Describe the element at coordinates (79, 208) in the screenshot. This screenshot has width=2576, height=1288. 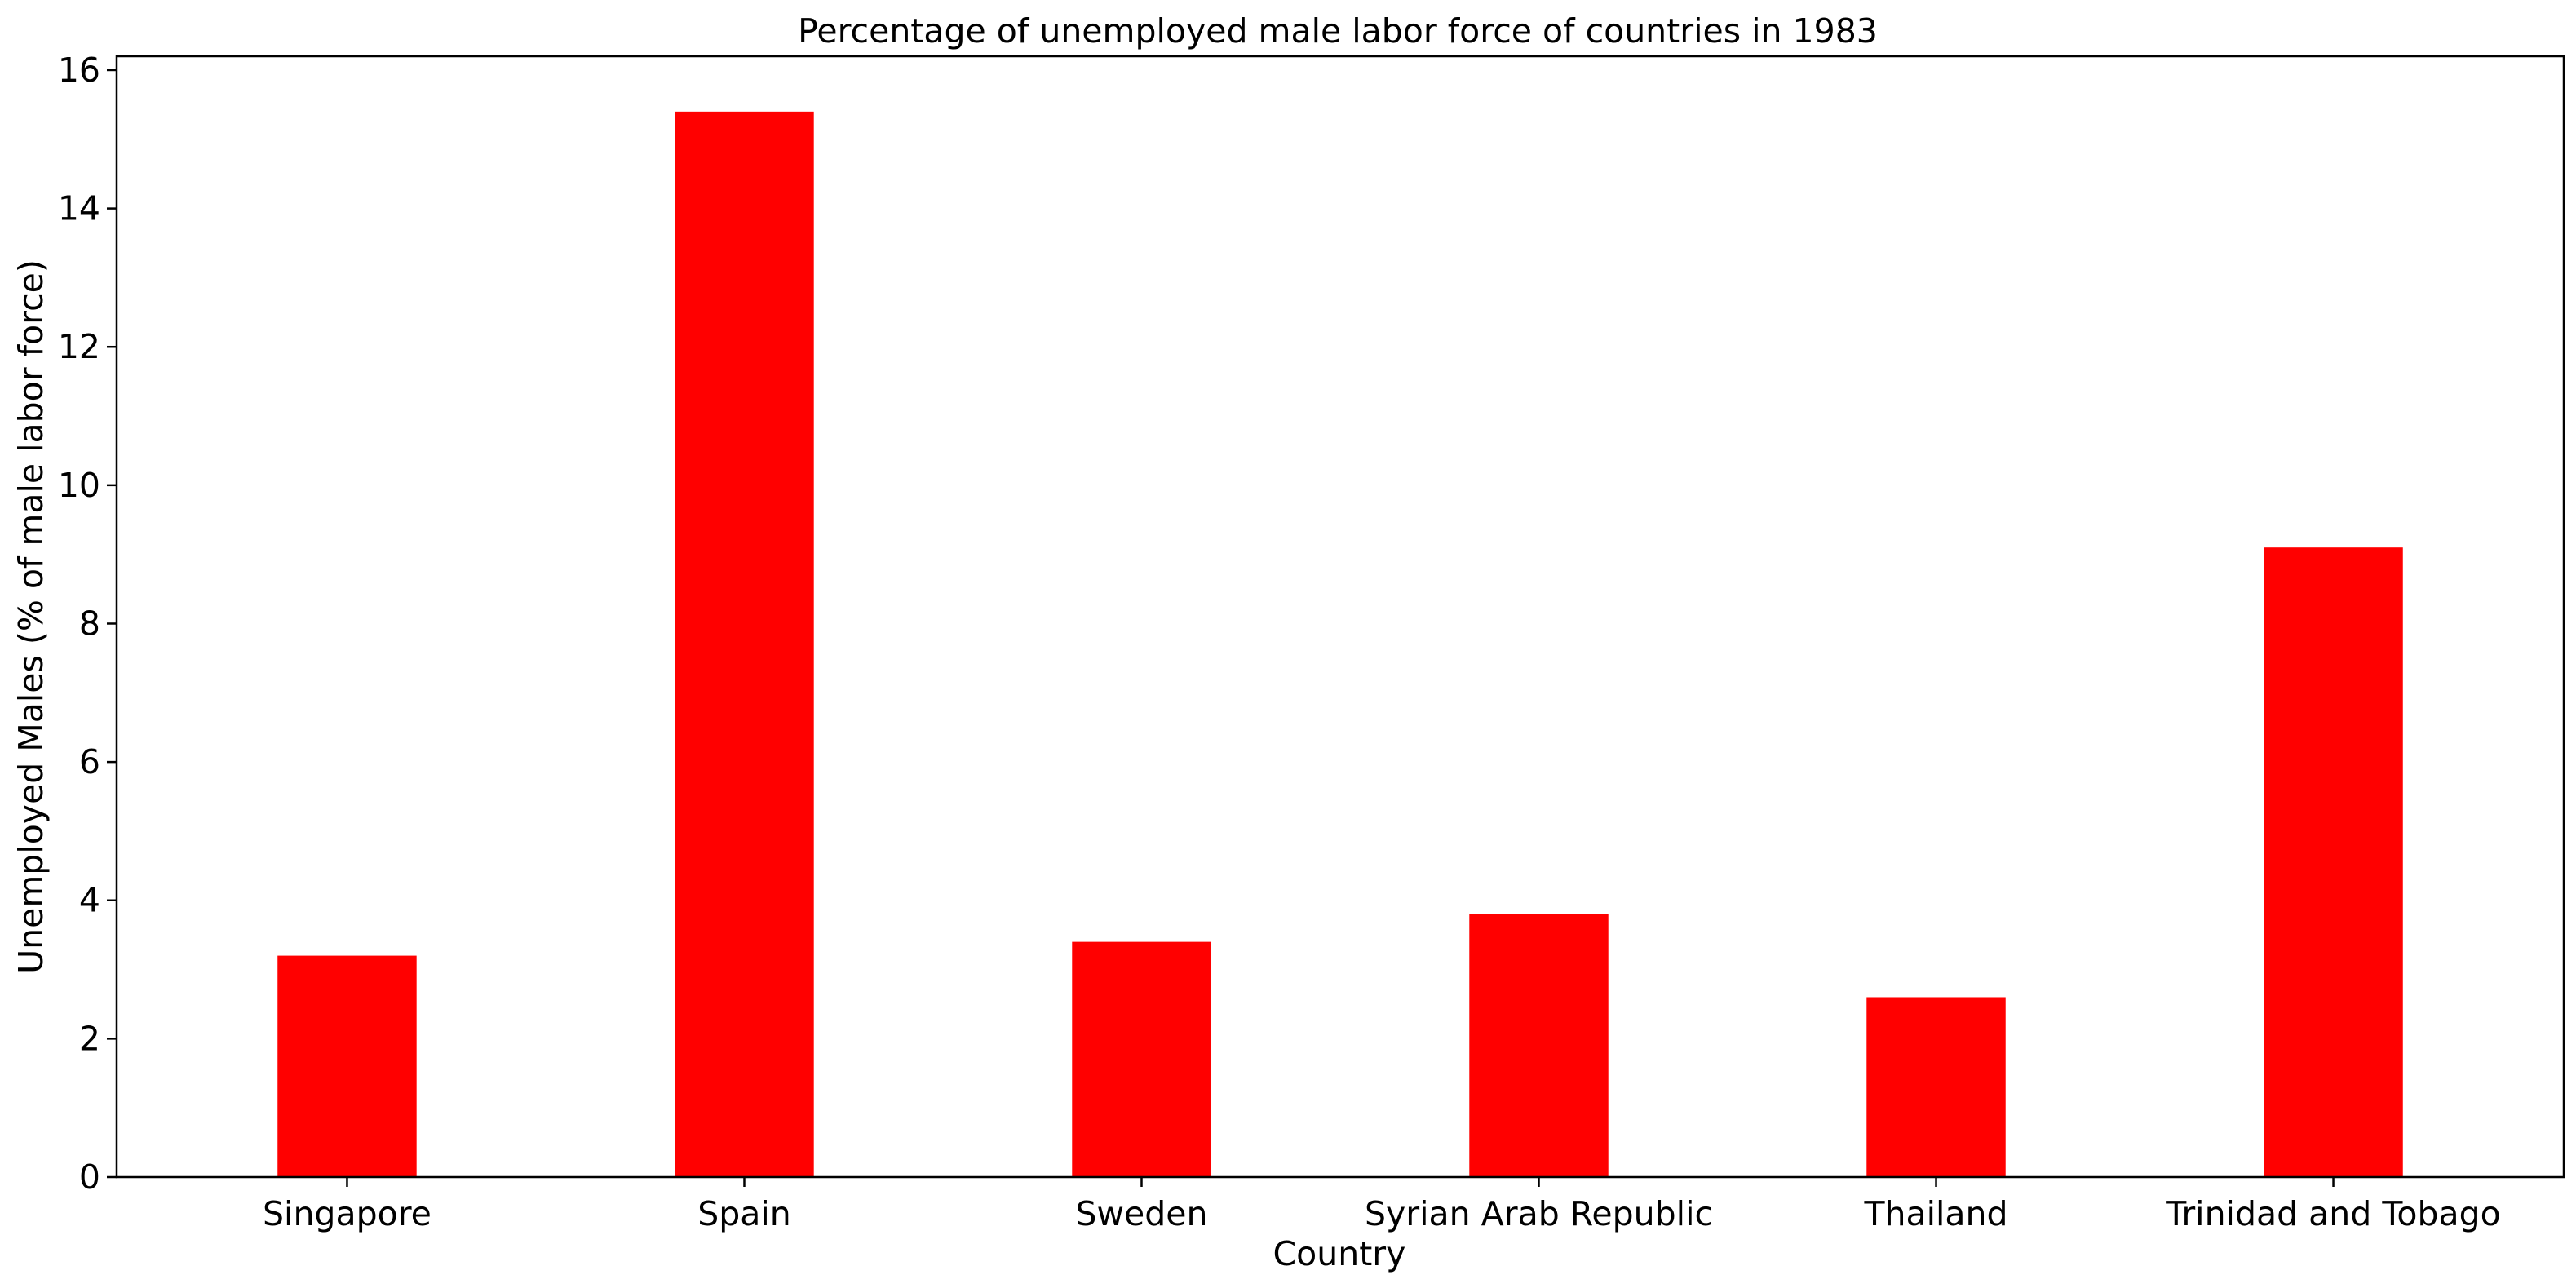
I see `y-tick-label: 14` at that location.